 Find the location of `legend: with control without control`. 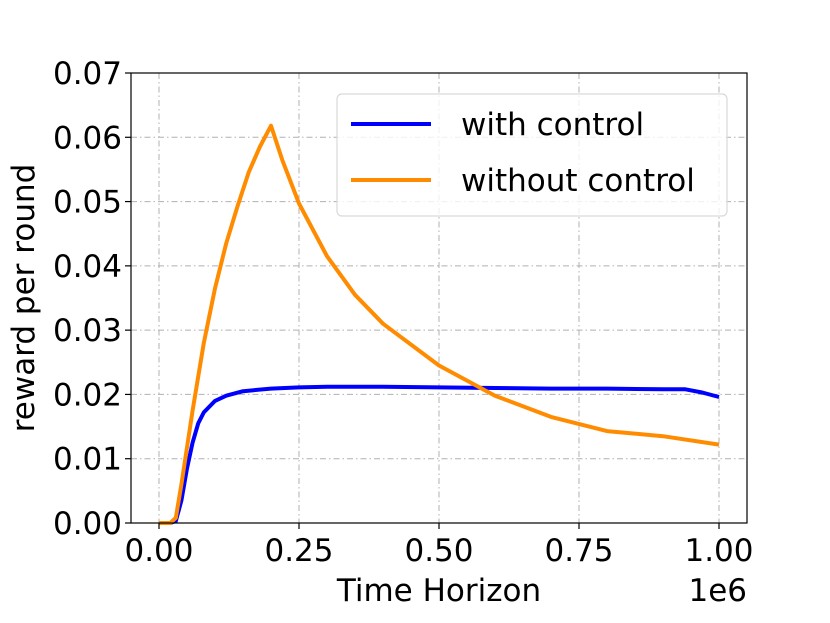

legend: with control without control is located at coordinates (532, 155).